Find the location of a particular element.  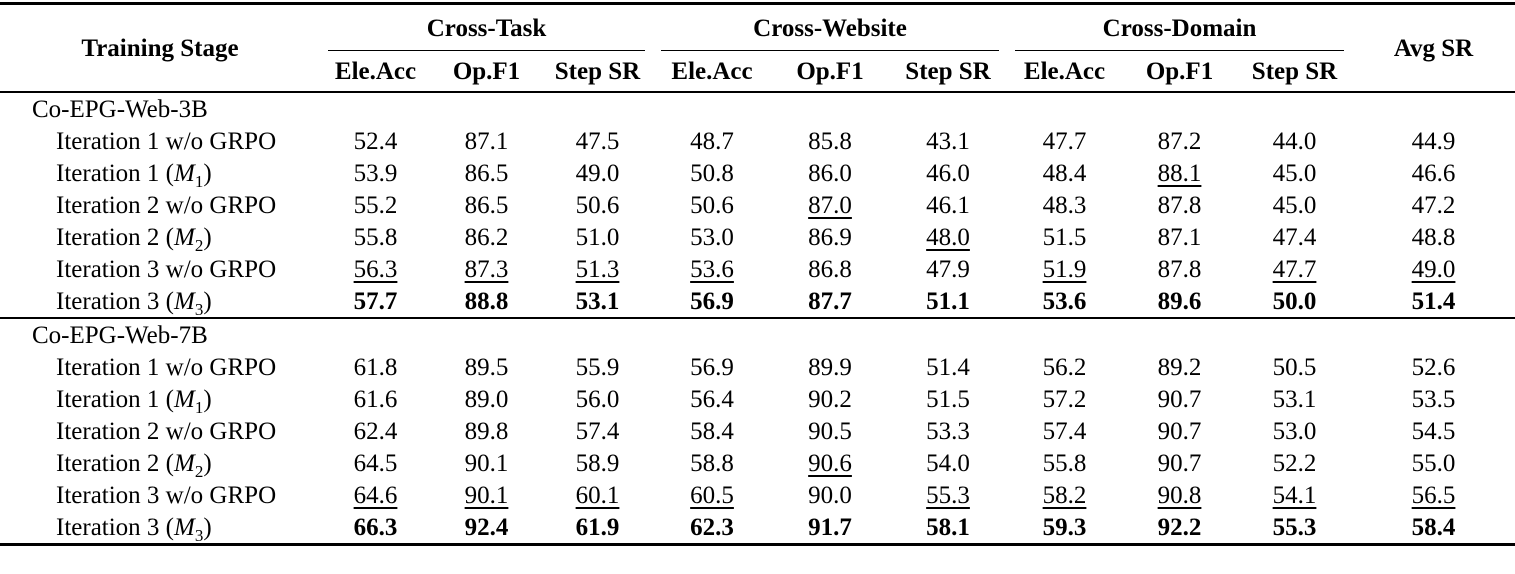

metric-value: 46.6 is located at coordinates (1433, 173).